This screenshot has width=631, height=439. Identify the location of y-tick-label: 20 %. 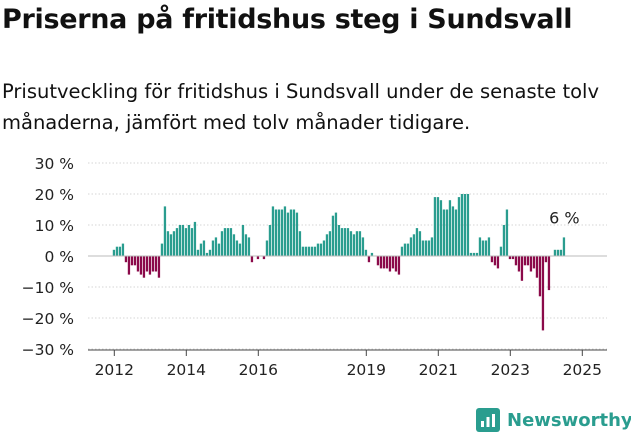
(54, 195).